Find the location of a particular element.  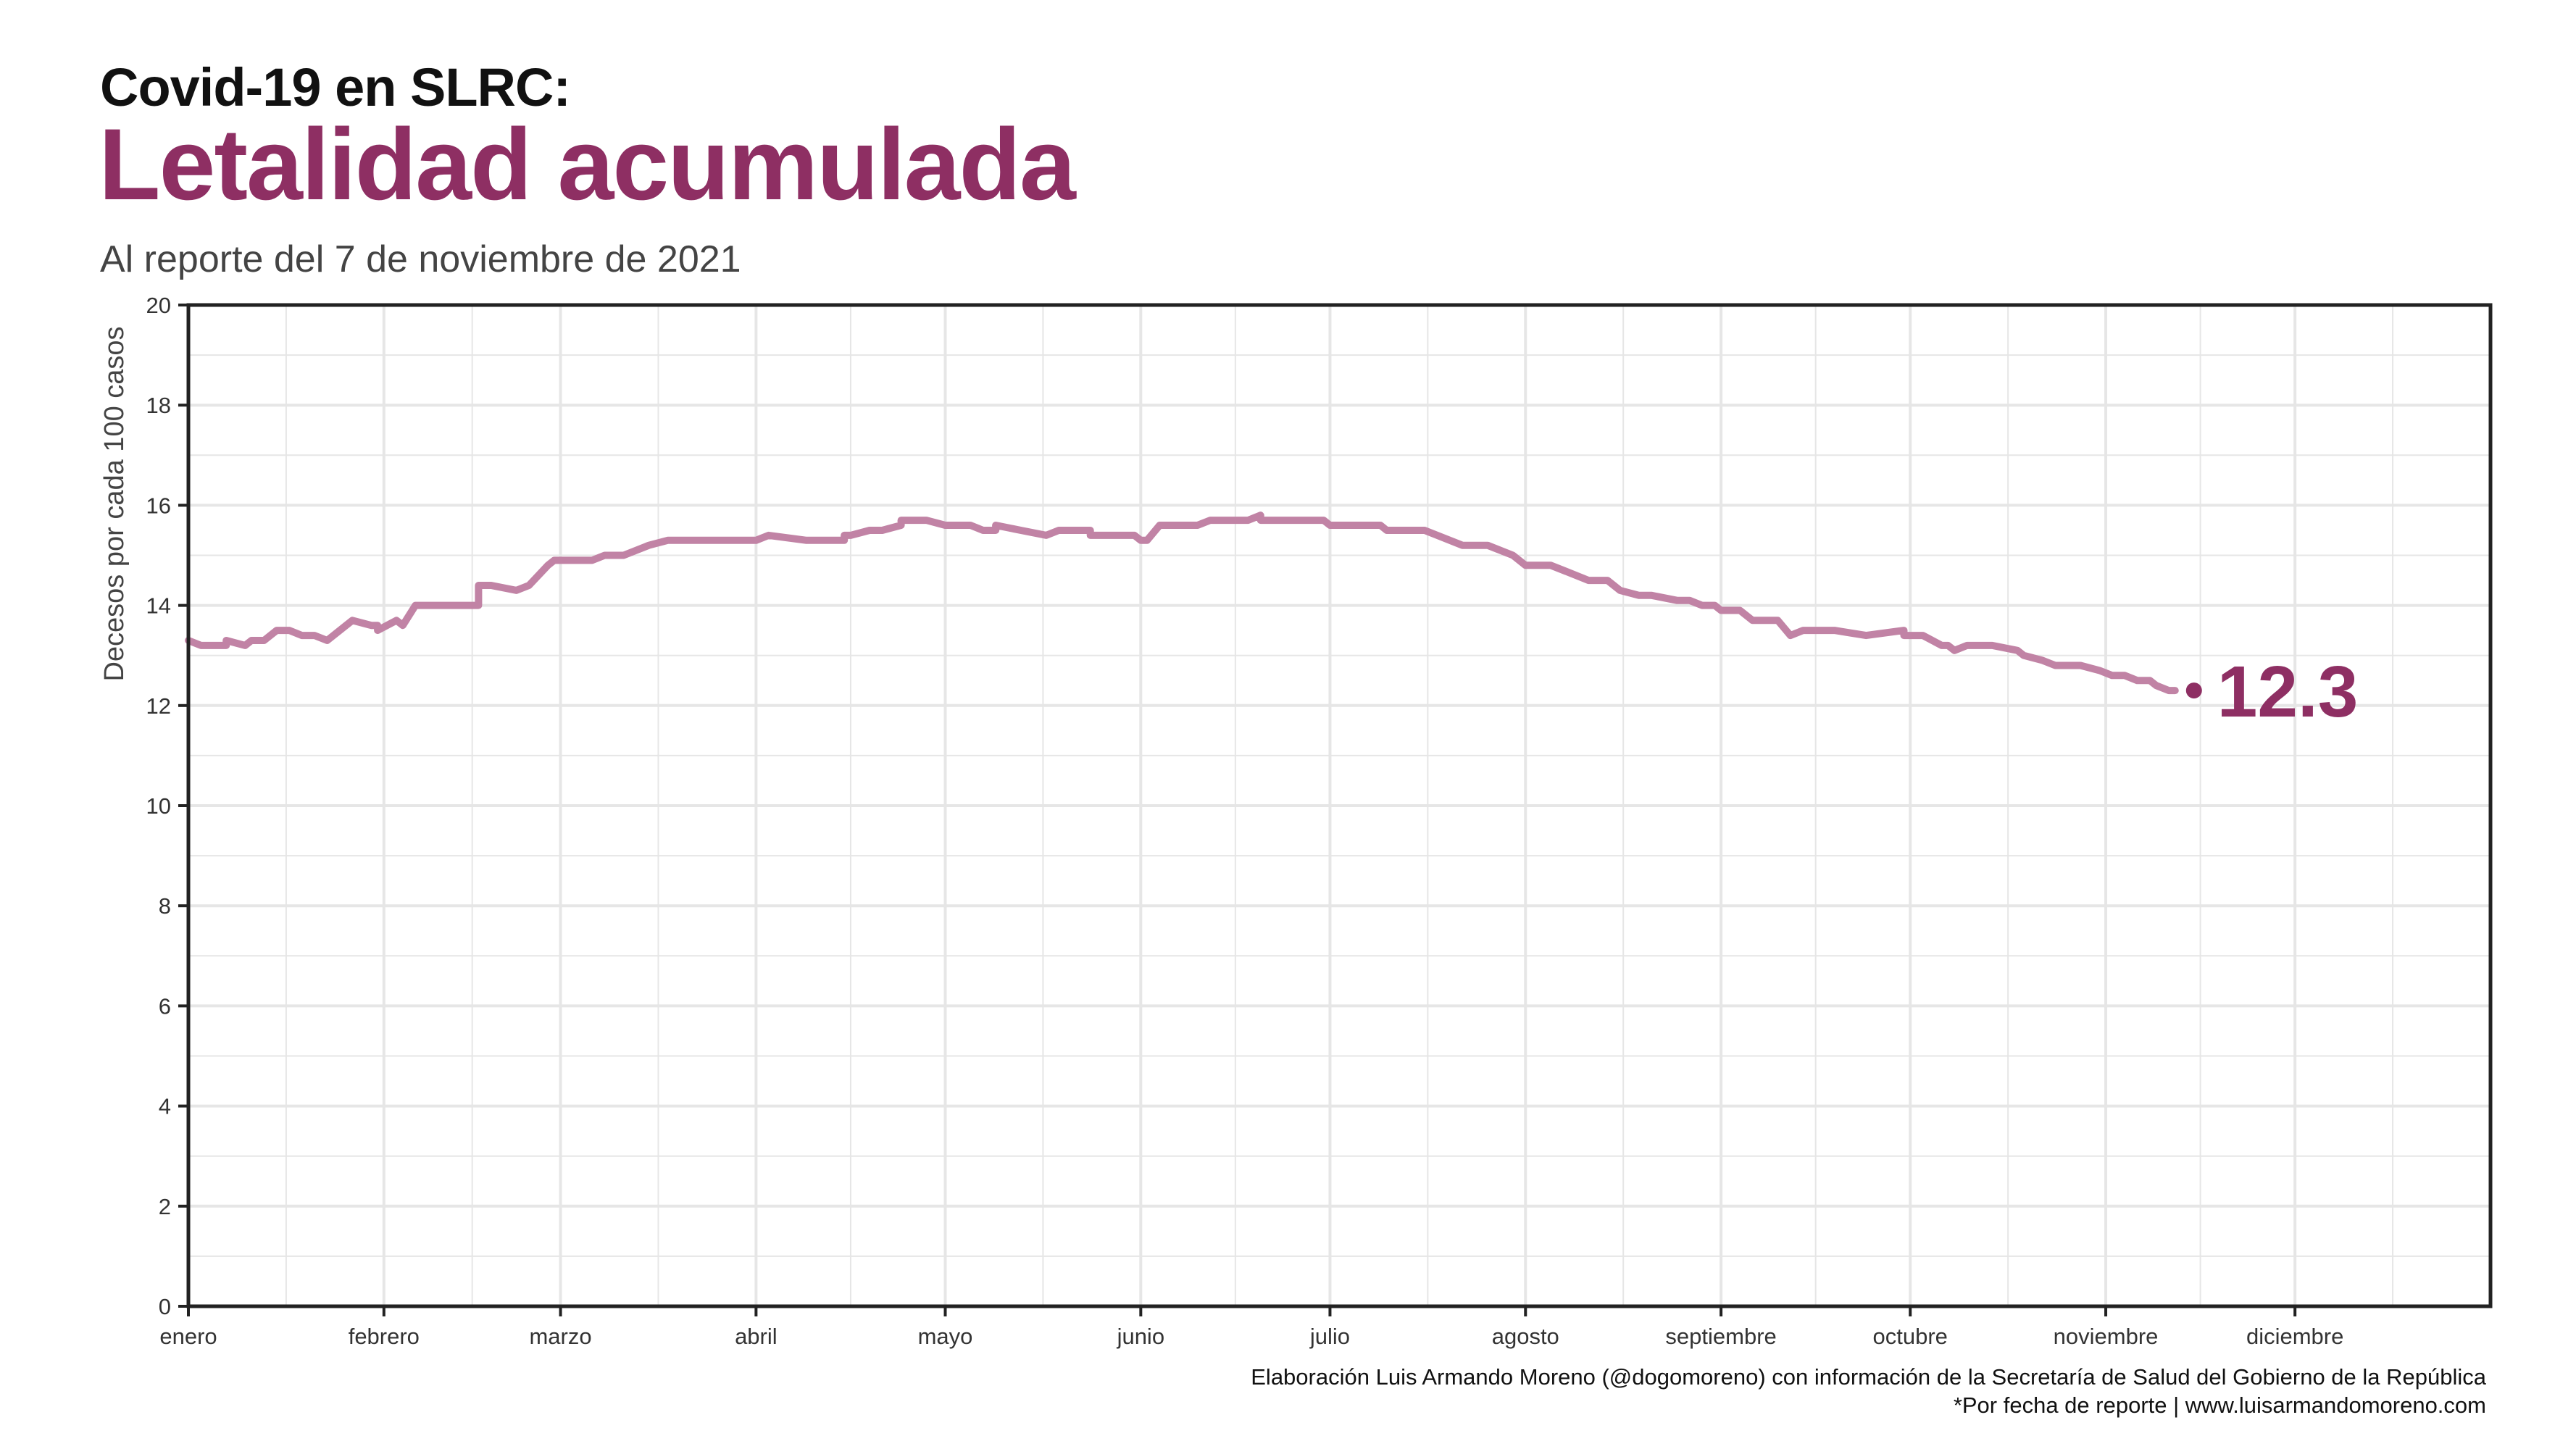

y-tick-label: 6 is located at coordinates (165, 1006).